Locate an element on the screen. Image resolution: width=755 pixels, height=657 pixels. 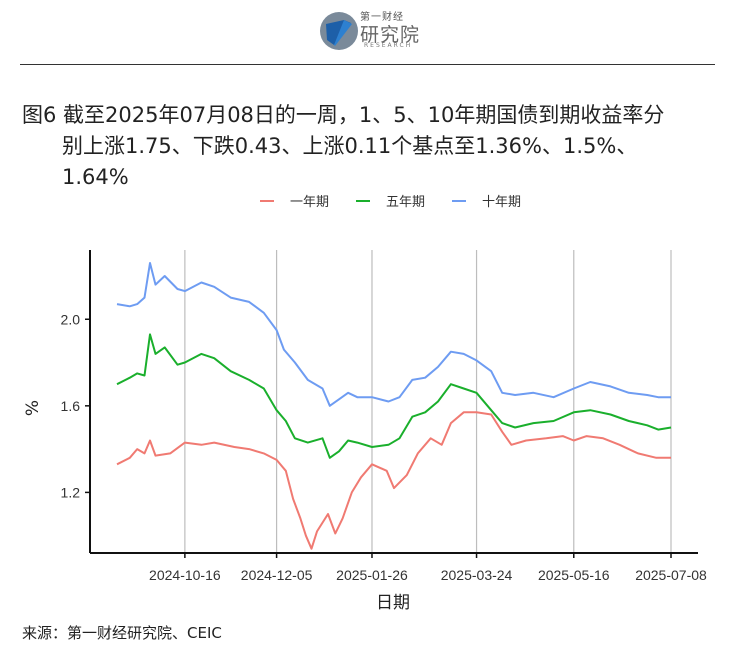
chart-legend: 一年期 五年期 十年期 is located at coordinates (390, 202).